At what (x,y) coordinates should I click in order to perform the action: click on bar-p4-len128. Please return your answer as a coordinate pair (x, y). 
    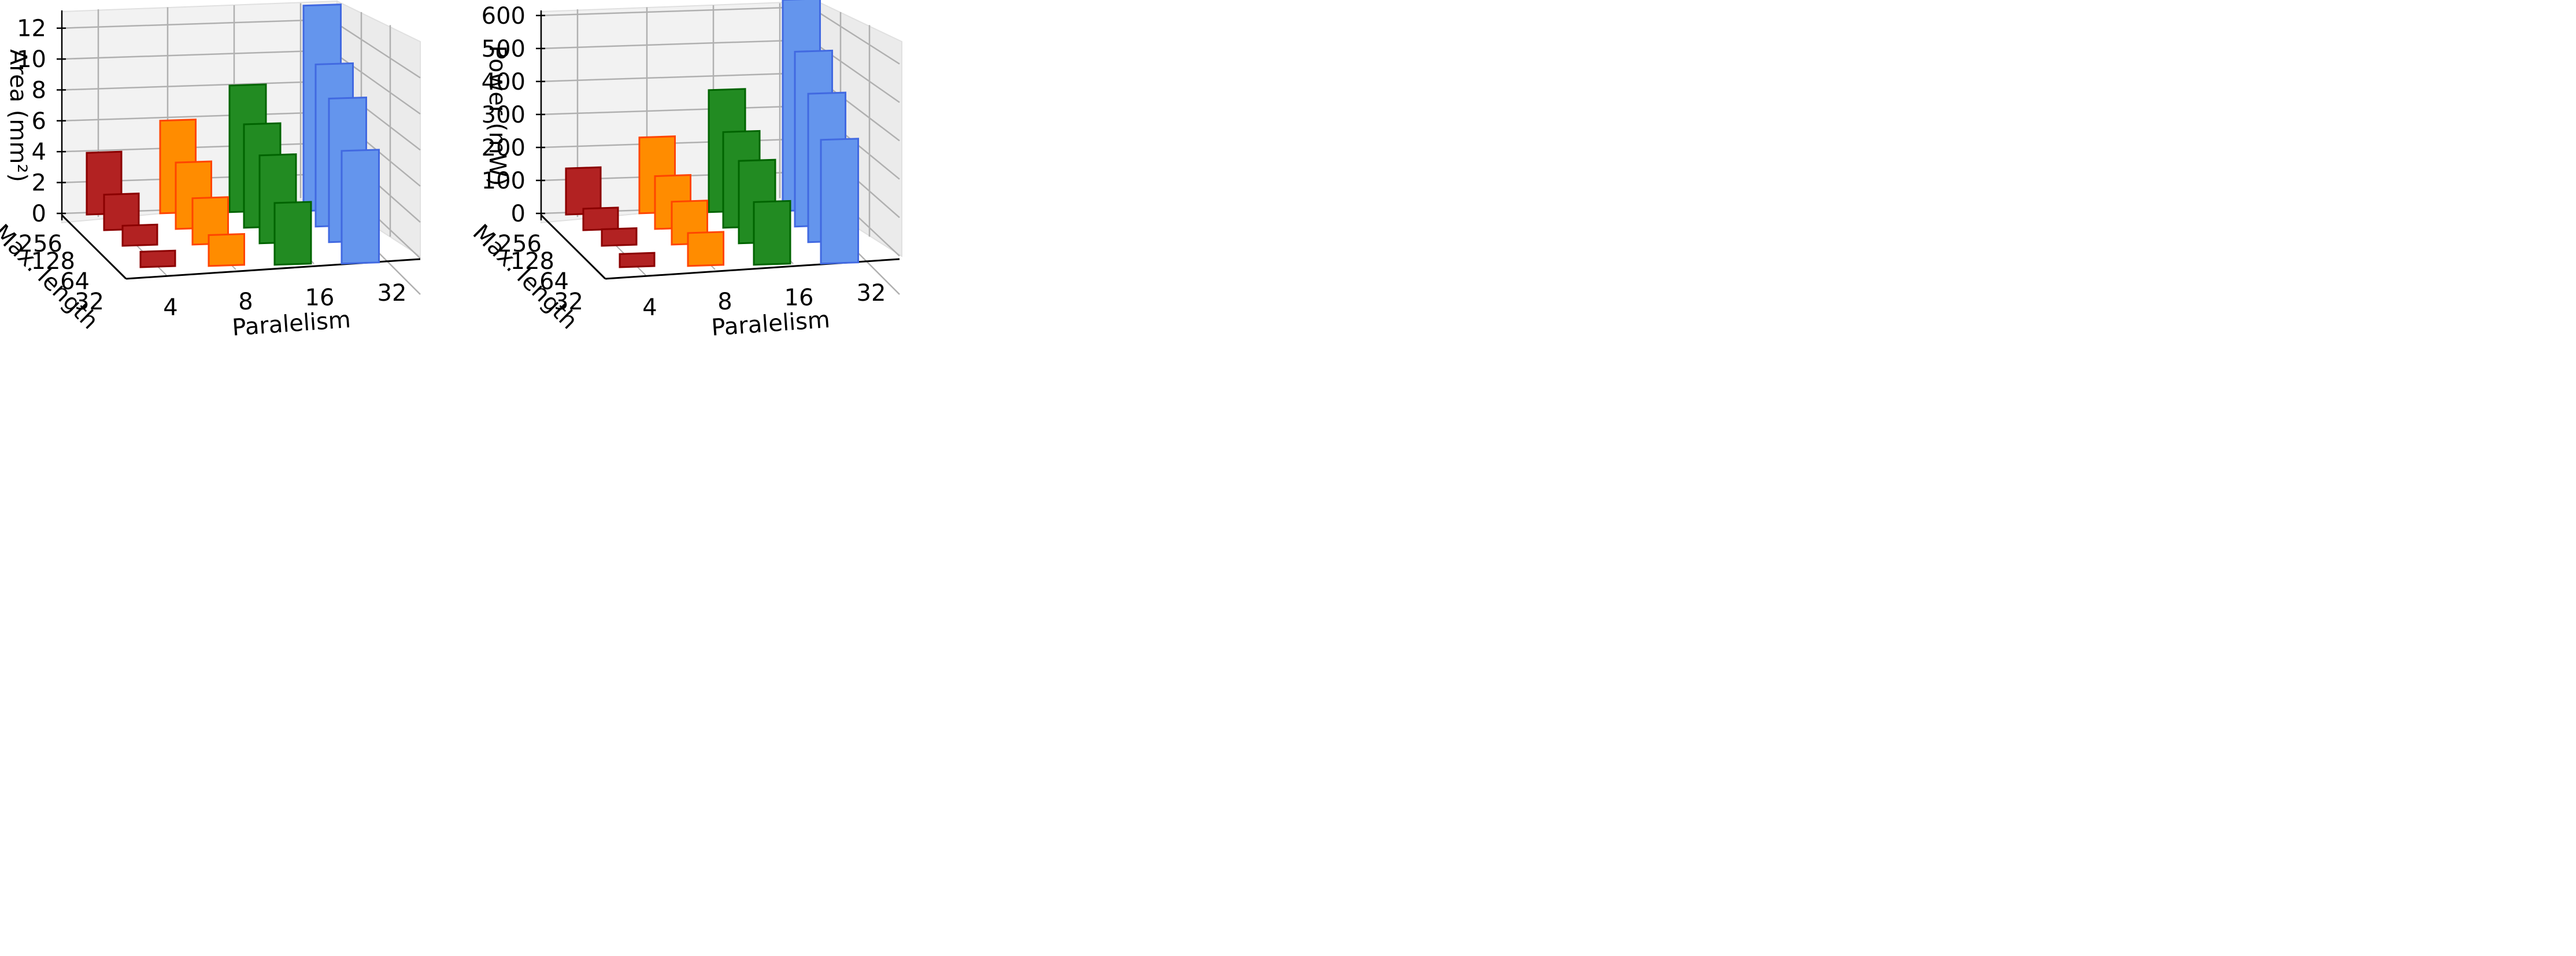
    Looking at the image, I should click on (600, 218).